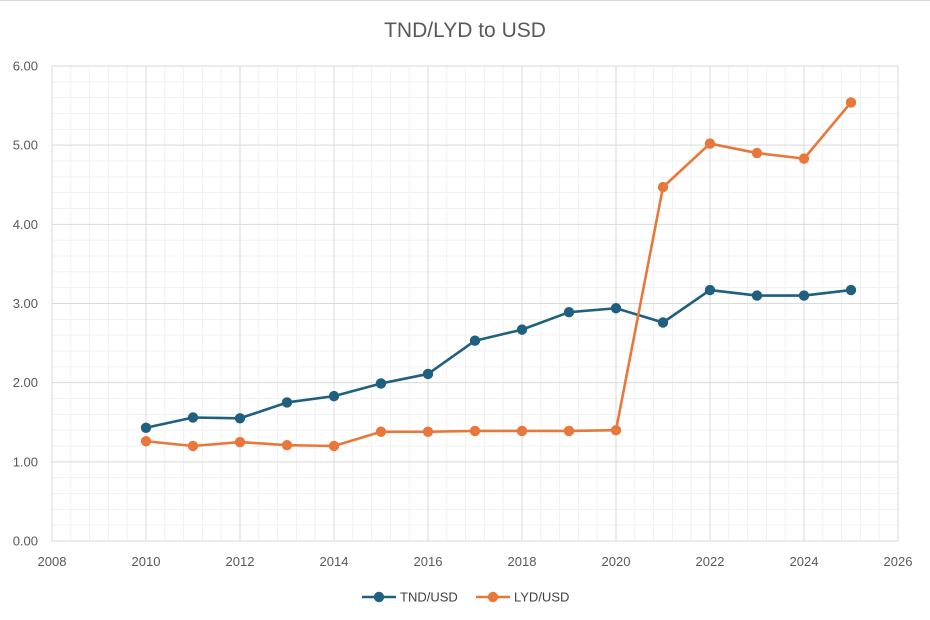 The image size is (930, 620). What do you see at coordinates (429, 597) in the screenshot?
I see `legend-label: TND/USD` at bounding box center [429, 597].